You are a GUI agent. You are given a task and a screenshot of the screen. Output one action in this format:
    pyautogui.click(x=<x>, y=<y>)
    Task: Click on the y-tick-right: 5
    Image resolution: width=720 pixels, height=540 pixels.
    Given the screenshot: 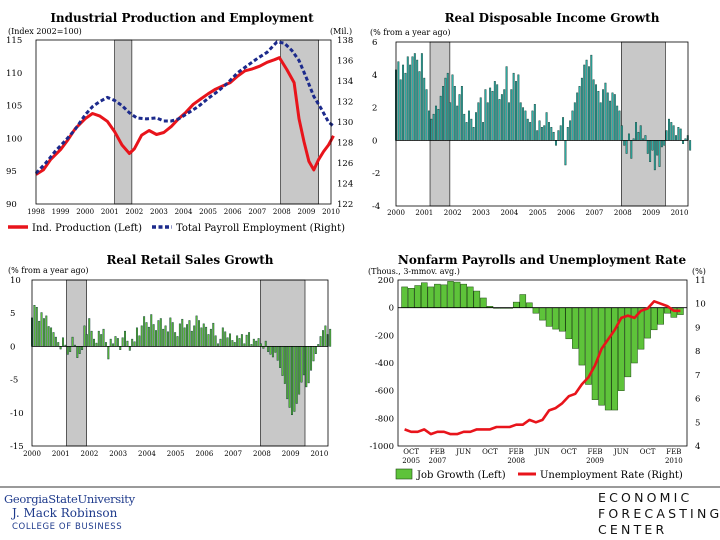 What is the action you would take?
    pyautogui.click(x=697, y=423)
    